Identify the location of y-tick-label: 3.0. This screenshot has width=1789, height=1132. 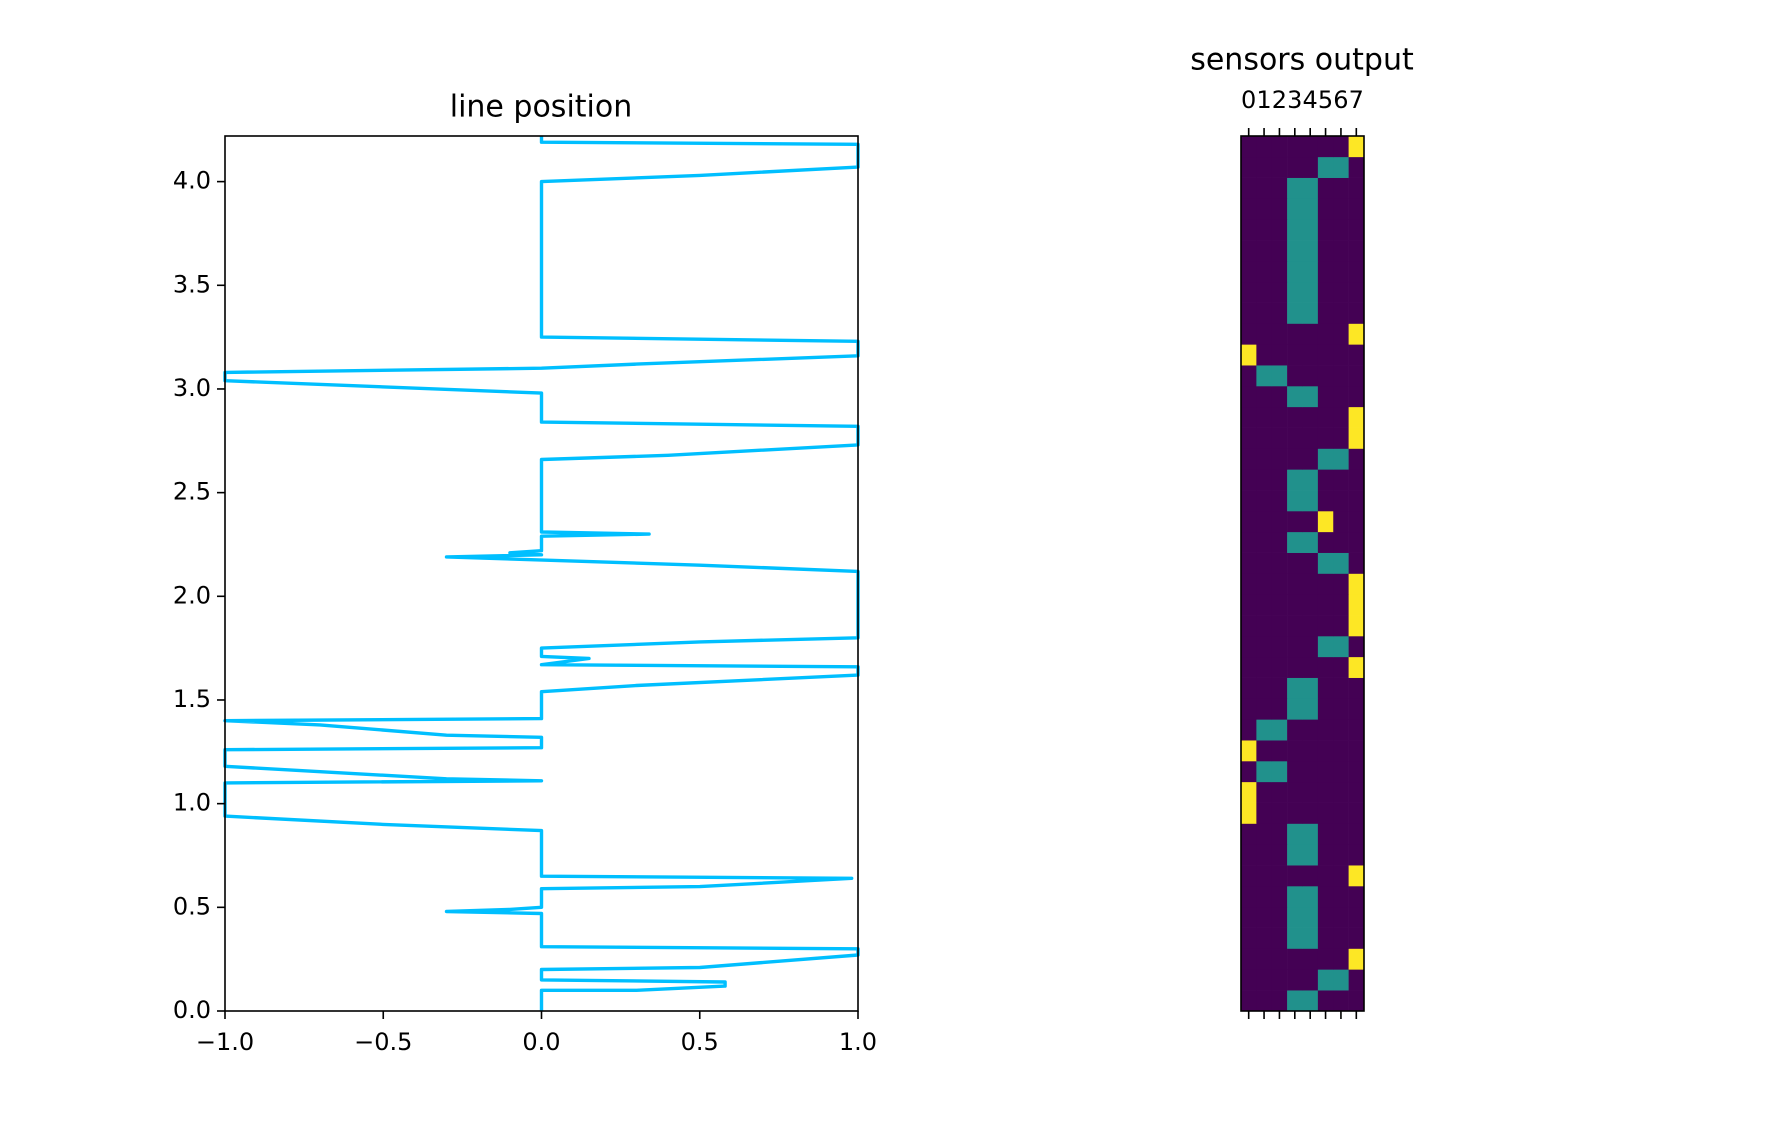
(192, 388).